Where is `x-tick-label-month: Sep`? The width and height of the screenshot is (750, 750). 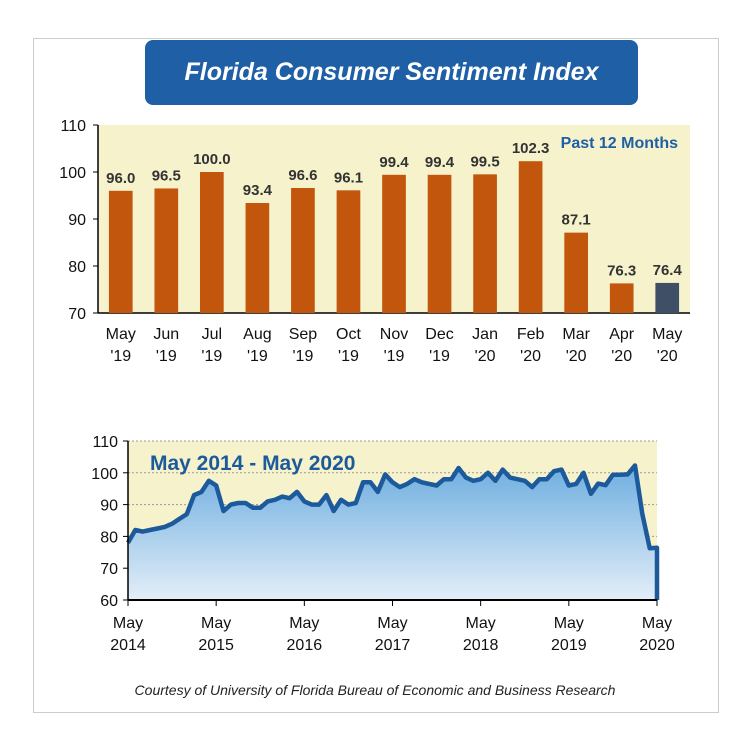
x-tick-label-month: Sep is located at coordinates (303, 334).